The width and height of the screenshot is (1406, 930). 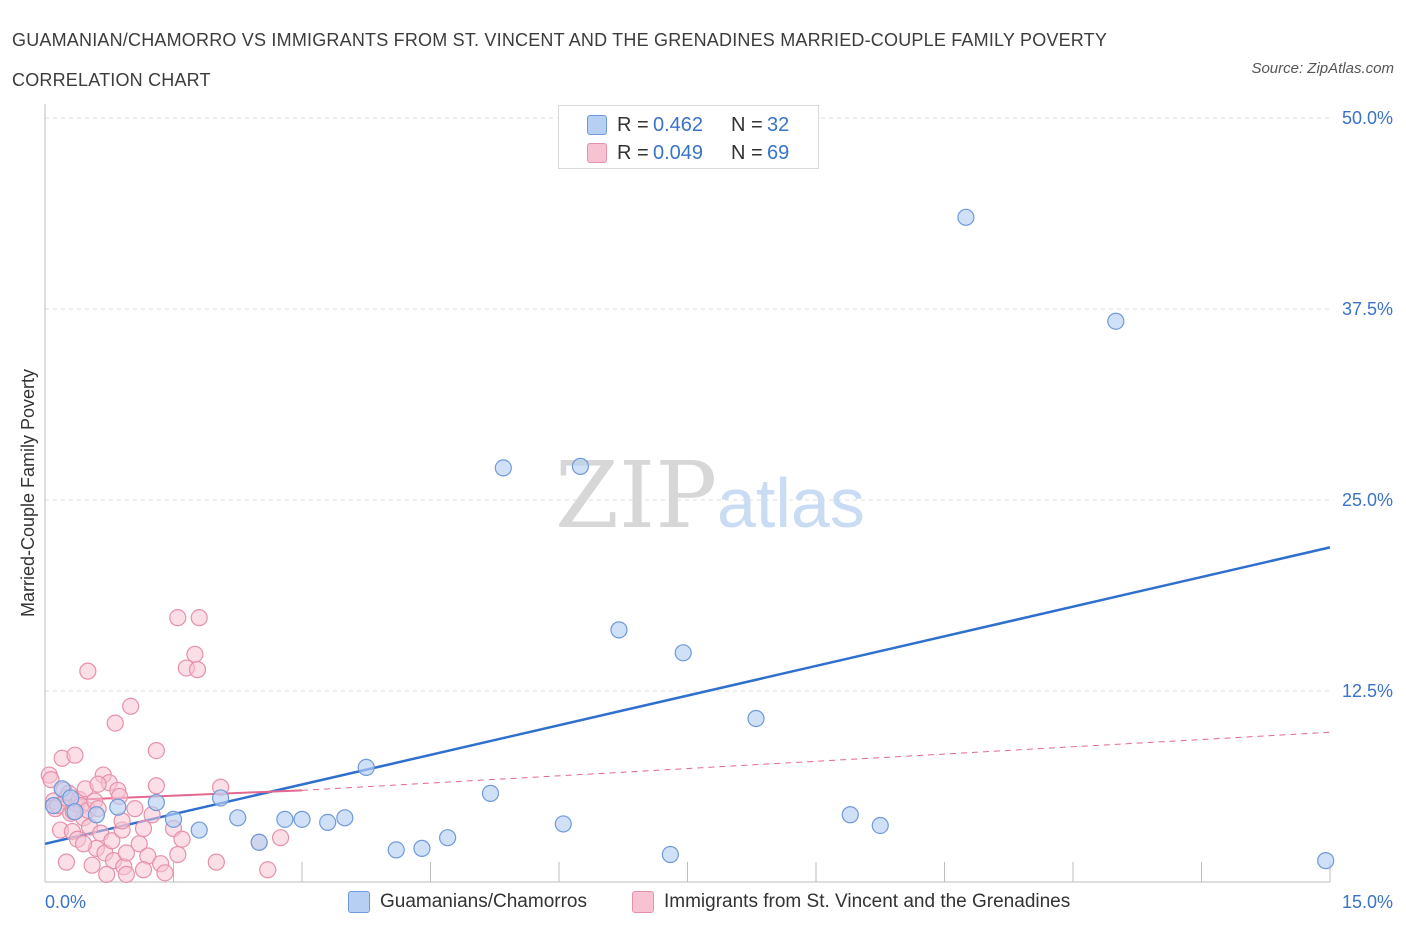 I want to click on legend-swatch-pink, so click(x=597, y=153).